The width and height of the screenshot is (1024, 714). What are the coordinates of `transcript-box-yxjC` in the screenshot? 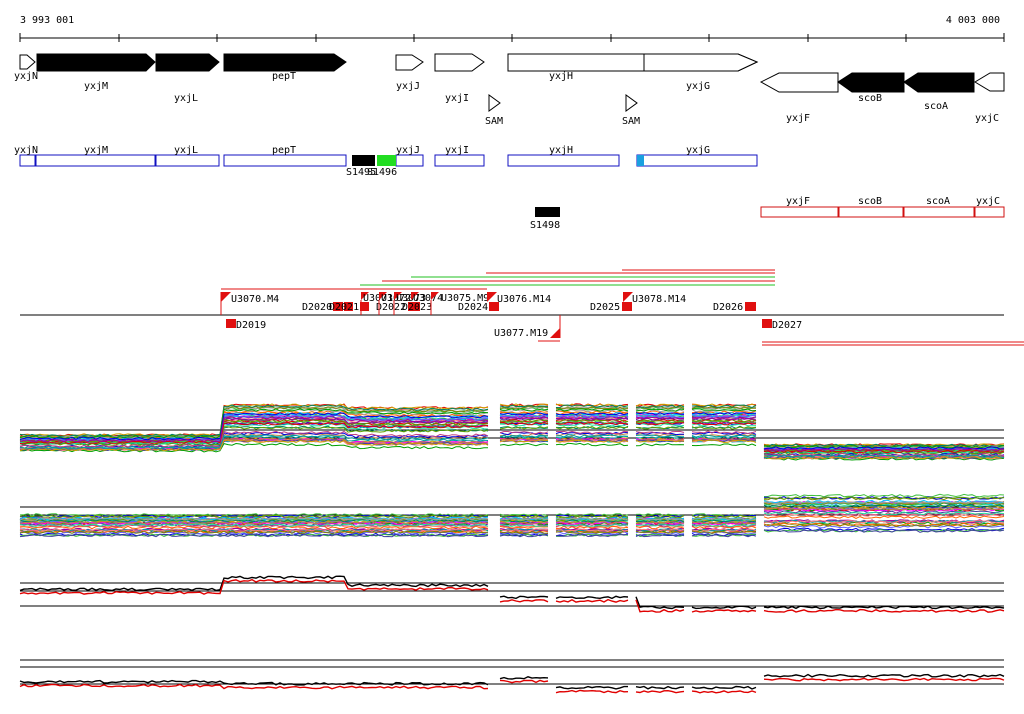 It's located at (989, 212).